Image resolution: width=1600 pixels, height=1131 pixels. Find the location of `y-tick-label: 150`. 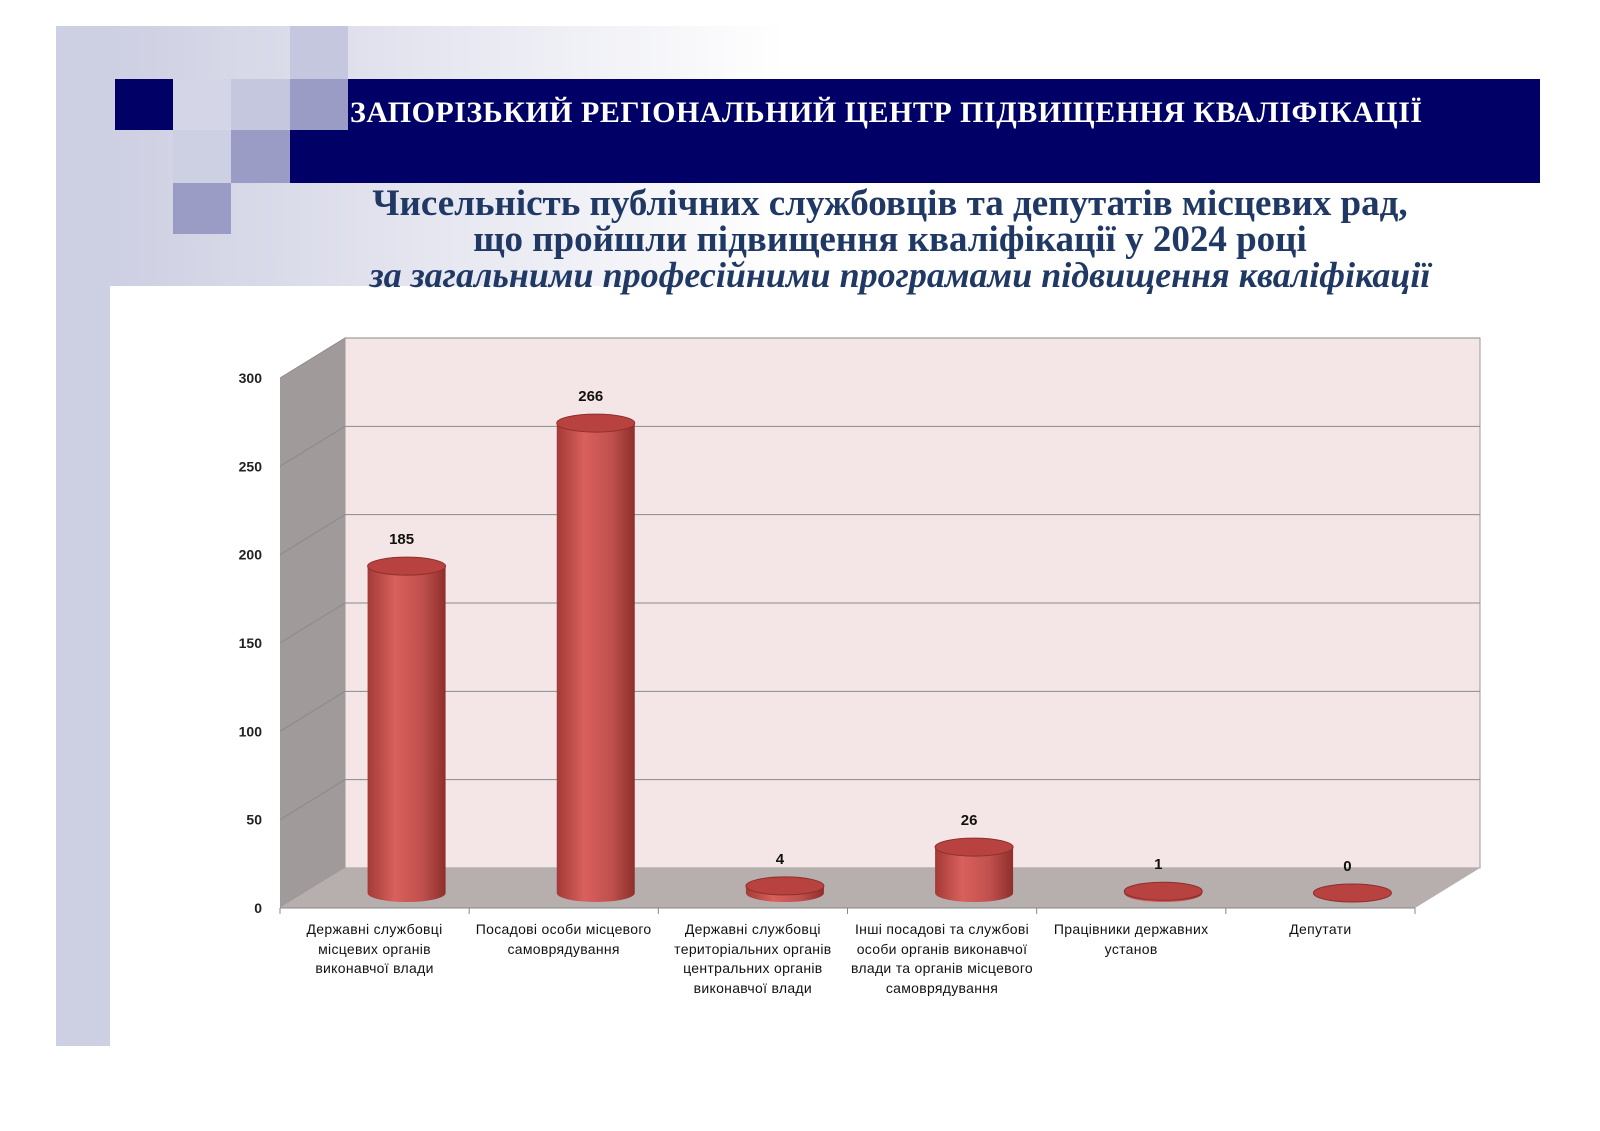

y-tick-label: 150 is located at coordinates (251, 643).